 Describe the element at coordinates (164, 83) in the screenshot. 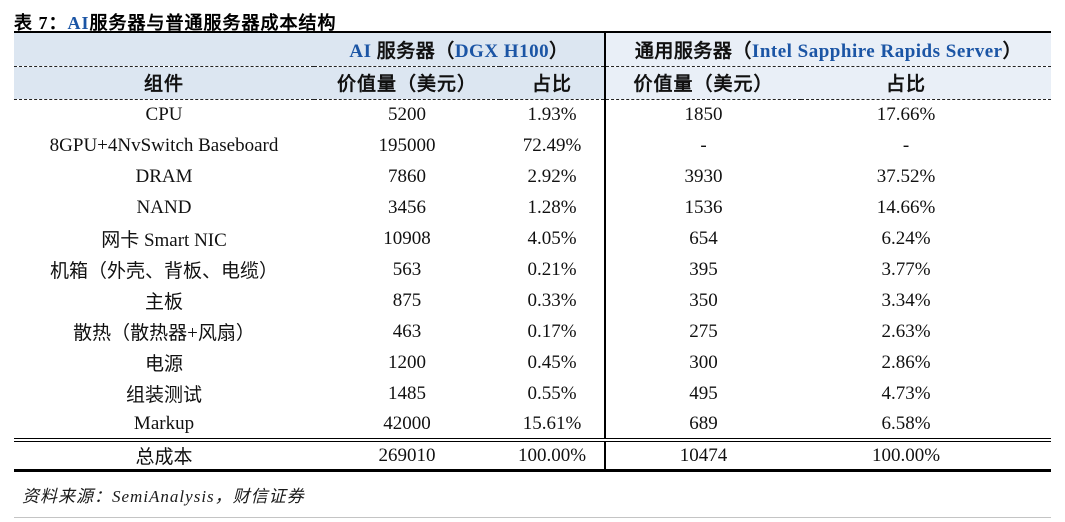

I see `colheader-component: 组件` at that location.